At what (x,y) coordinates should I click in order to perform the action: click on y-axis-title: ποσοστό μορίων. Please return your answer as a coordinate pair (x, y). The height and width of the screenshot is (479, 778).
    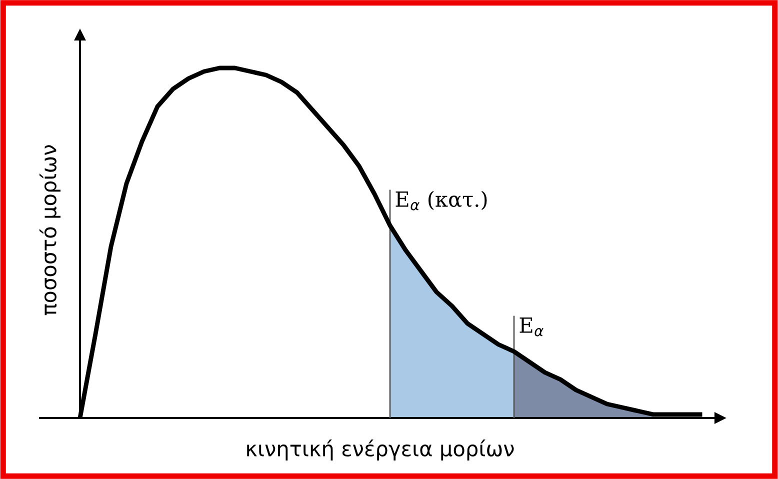
    Looking at the image, I should click on (50, 230).